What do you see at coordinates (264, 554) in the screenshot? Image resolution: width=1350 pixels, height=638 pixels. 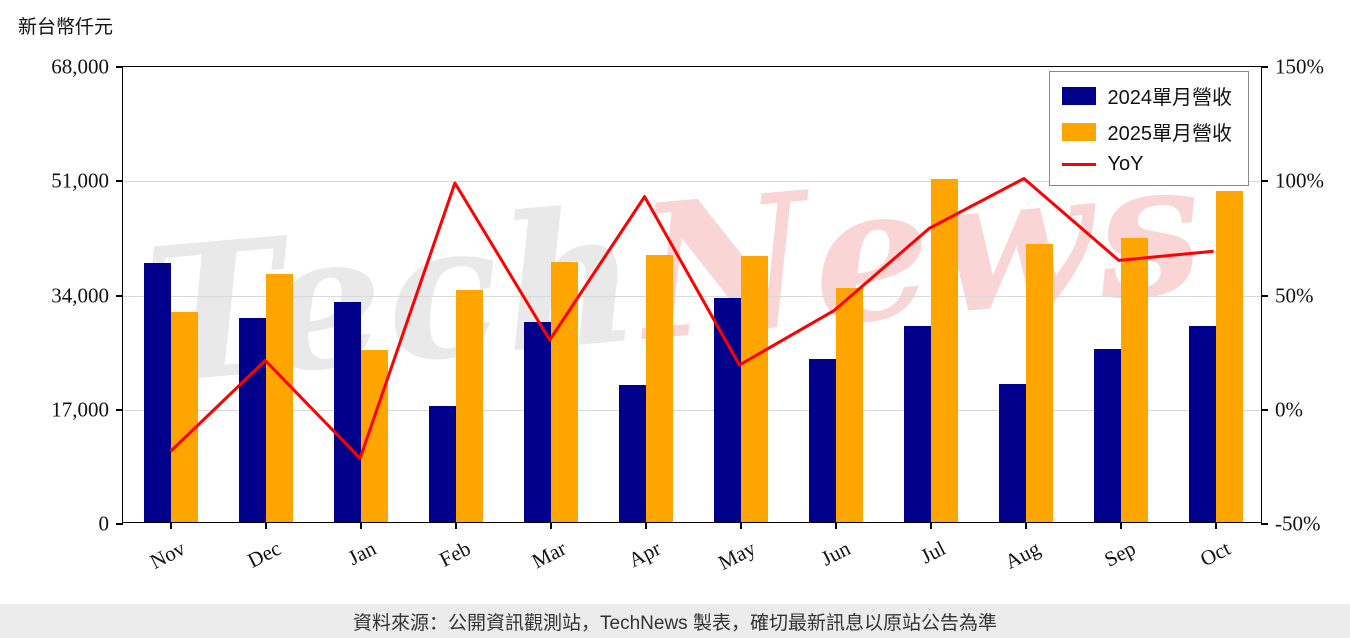 I see `x-axis-month-label: Dec` at bounding box center [264, 554].